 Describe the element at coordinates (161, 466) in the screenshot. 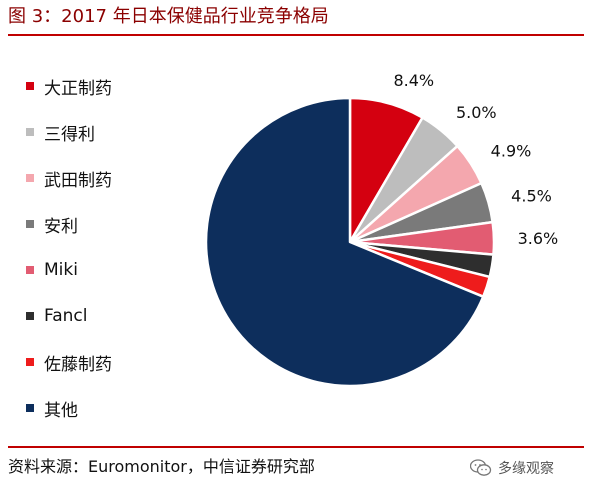

I see `source-note: 资料来源：Euromonitor，中信证券研究部` at that location.